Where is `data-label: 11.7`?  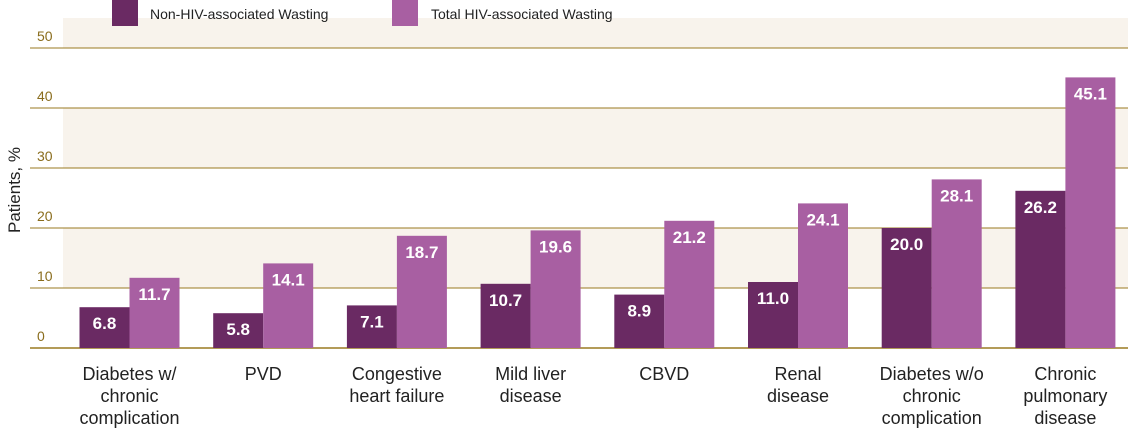
data-label: 11.7 is located at coordinates (154, 294).